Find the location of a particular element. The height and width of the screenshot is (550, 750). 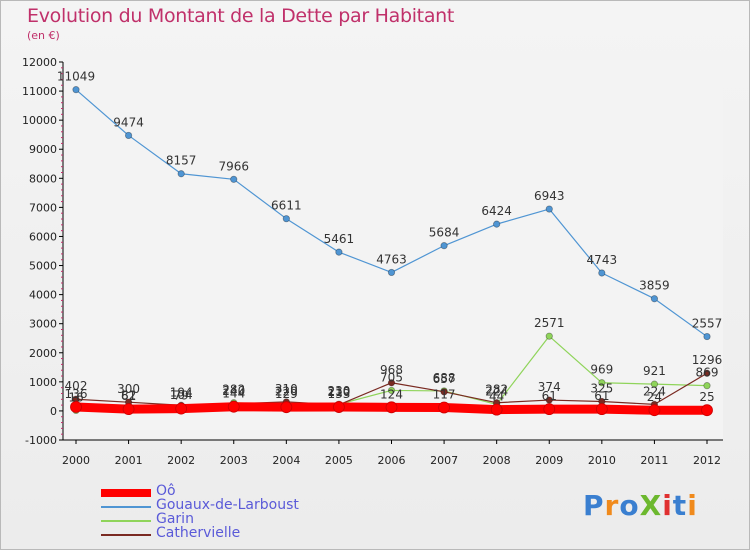

legend-item-cathervielle: Cathervielle is located at coordinates (251, 533).